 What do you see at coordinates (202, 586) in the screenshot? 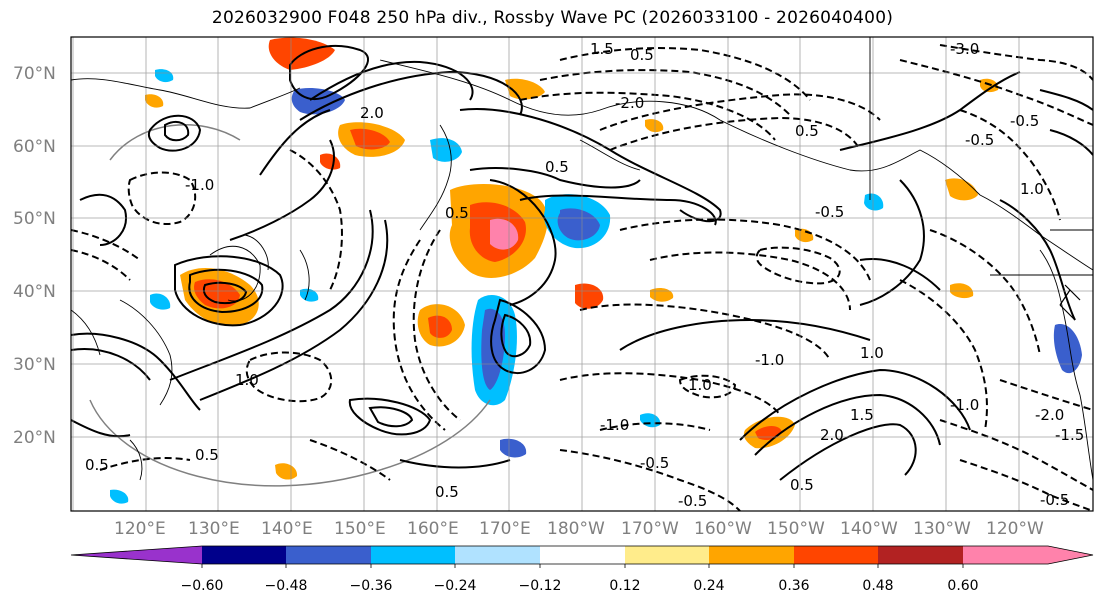
I see `colorbar-tick-label: −0.60` at bounding box center [202, 586].